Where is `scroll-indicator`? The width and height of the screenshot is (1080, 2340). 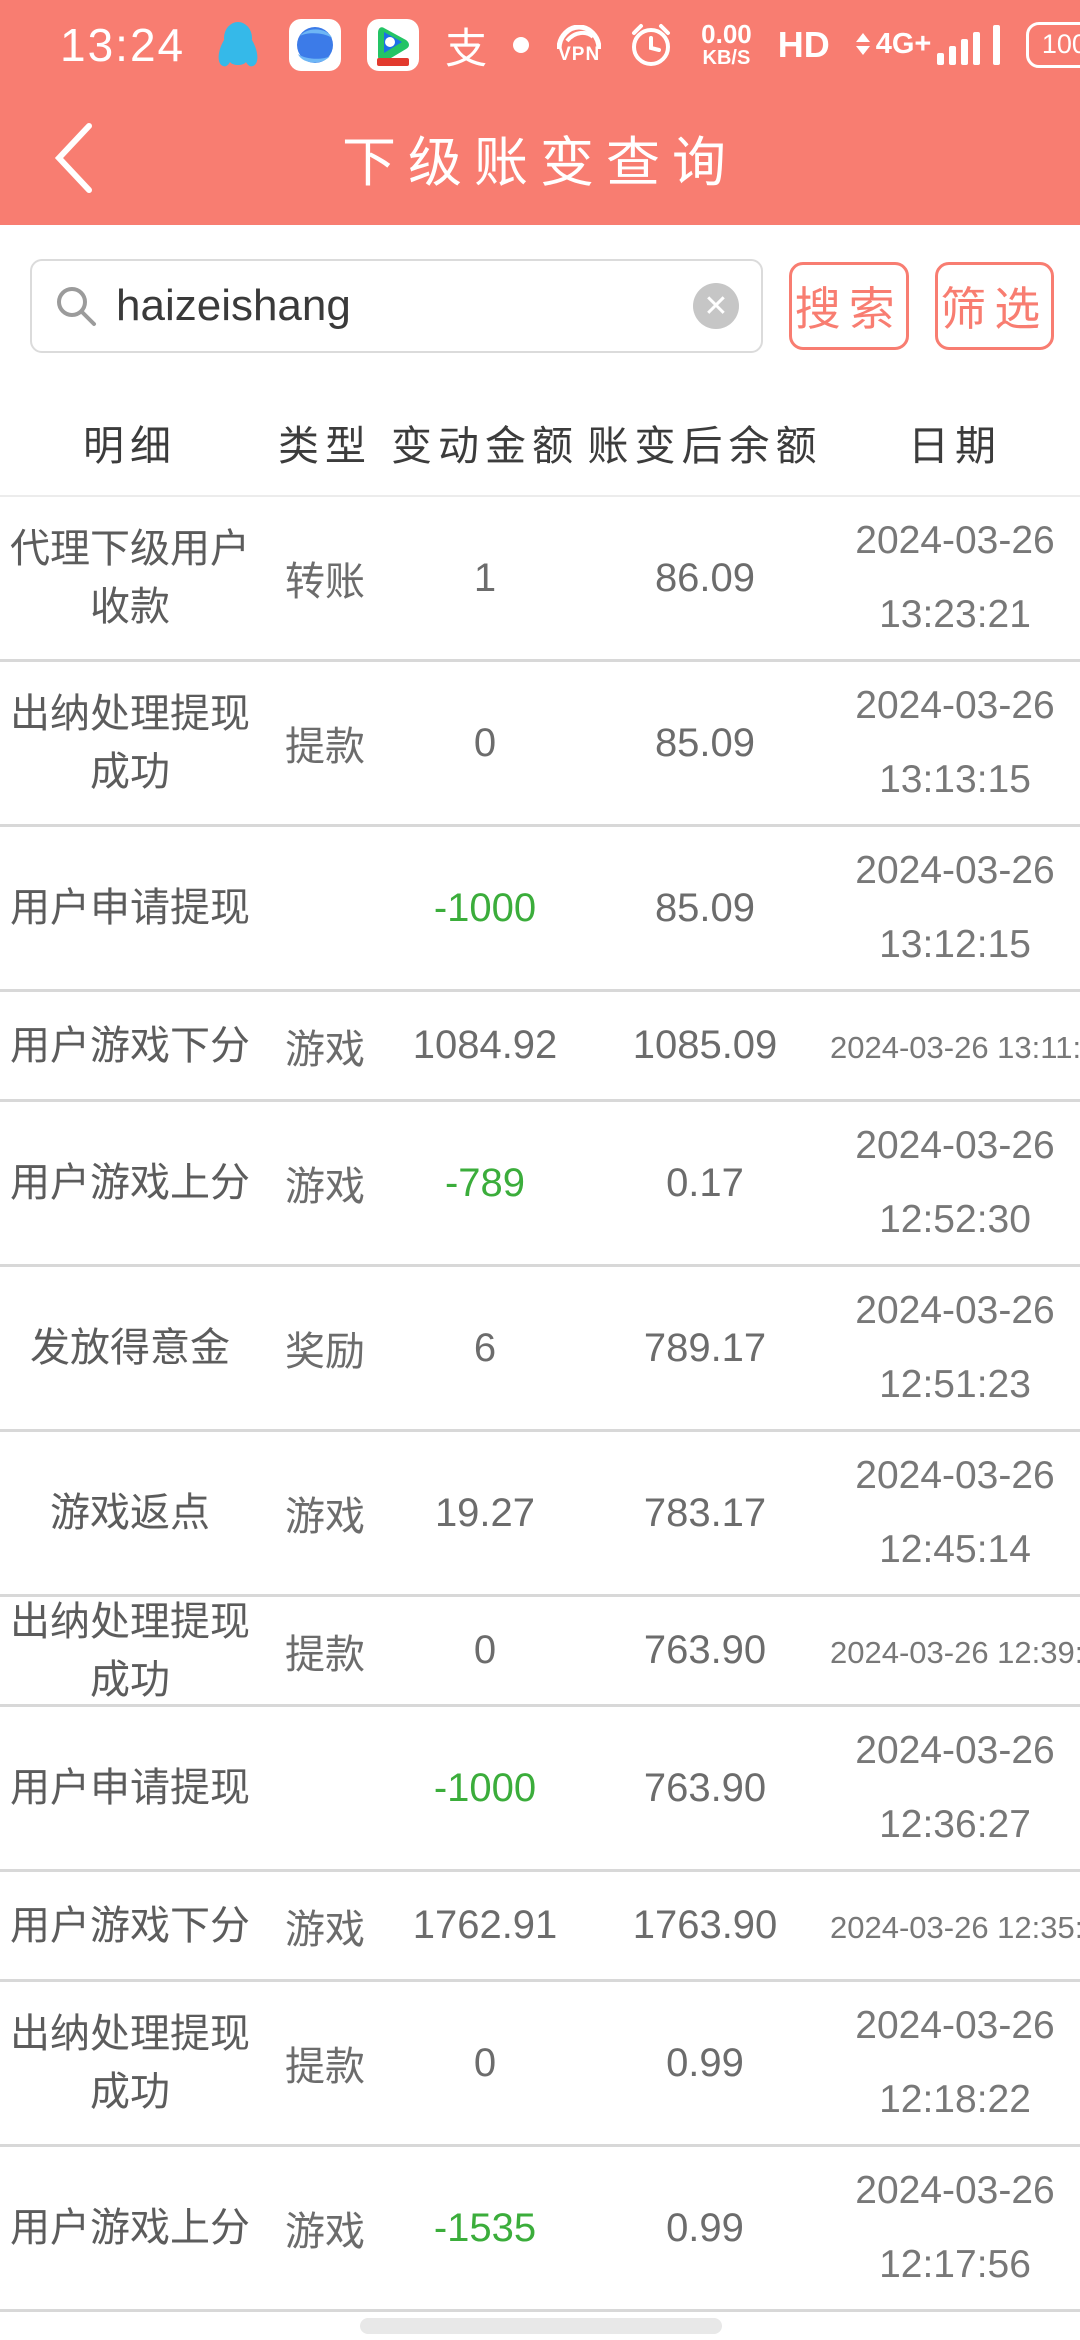
scroll-indicator is located at coordinates (541, 2326).